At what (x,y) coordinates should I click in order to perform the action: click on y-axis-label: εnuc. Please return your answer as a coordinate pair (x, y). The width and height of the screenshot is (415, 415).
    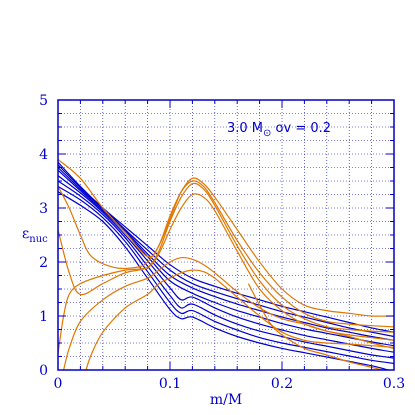
    Looking at the image, I should click on (35, 235).